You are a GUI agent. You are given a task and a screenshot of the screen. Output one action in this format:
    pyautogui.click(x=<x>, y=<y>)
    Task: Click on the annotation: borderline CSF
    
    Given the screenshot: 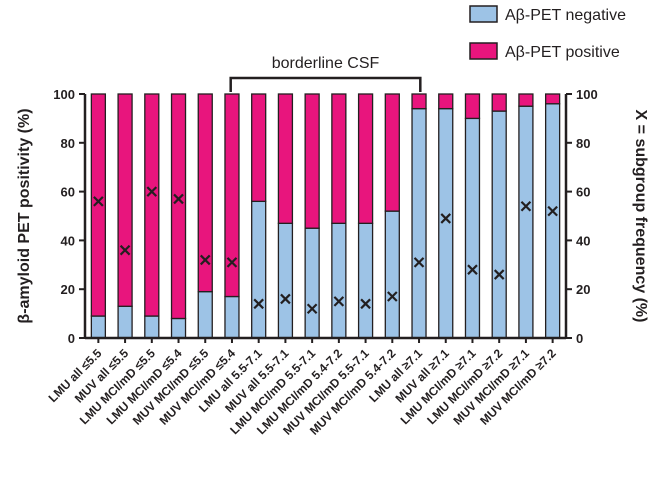 What is the action you would take?
    pyautogui.click(x=325, y=73)
    